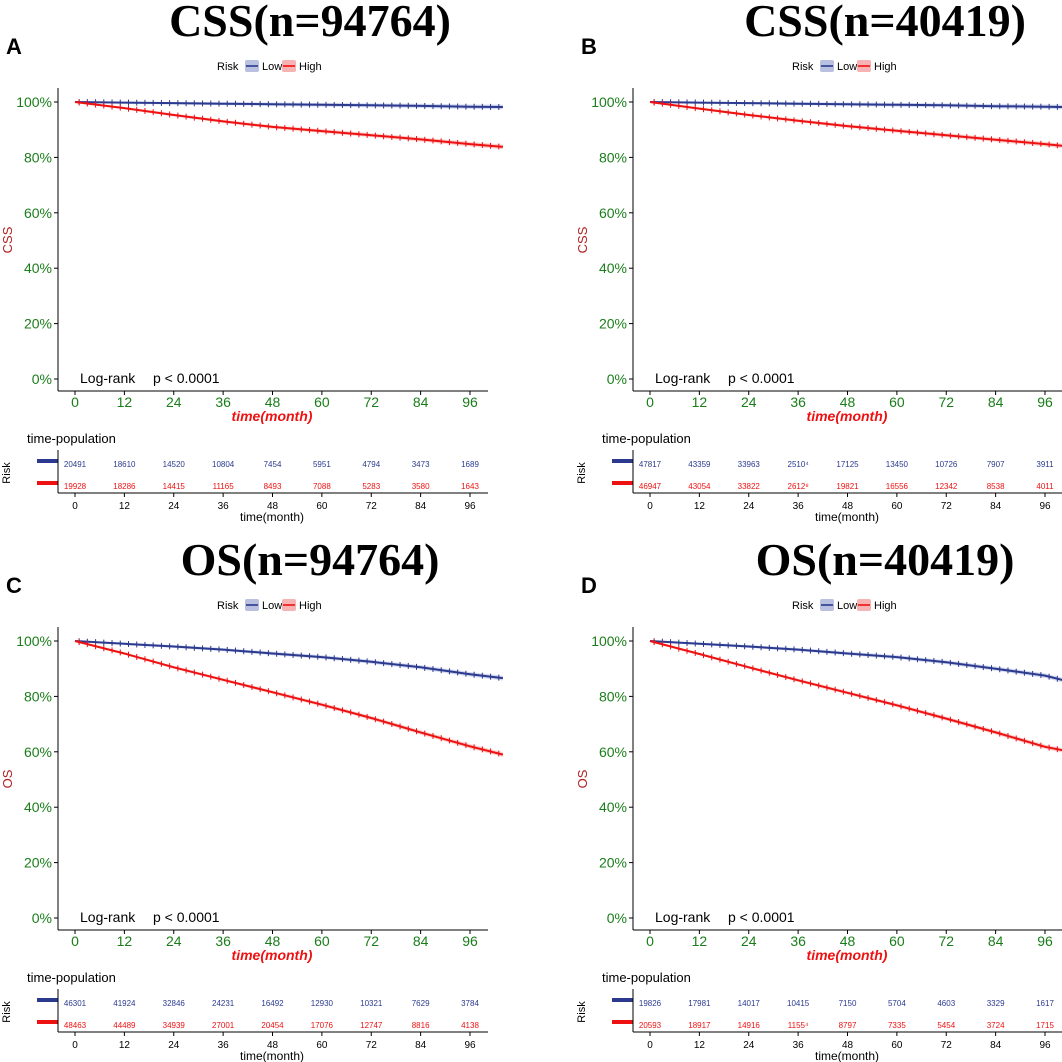 Image resolution: width=1062 pixels, height=1062 pixels. I want to click on risk-table-title: time-population, so click(71, 977).